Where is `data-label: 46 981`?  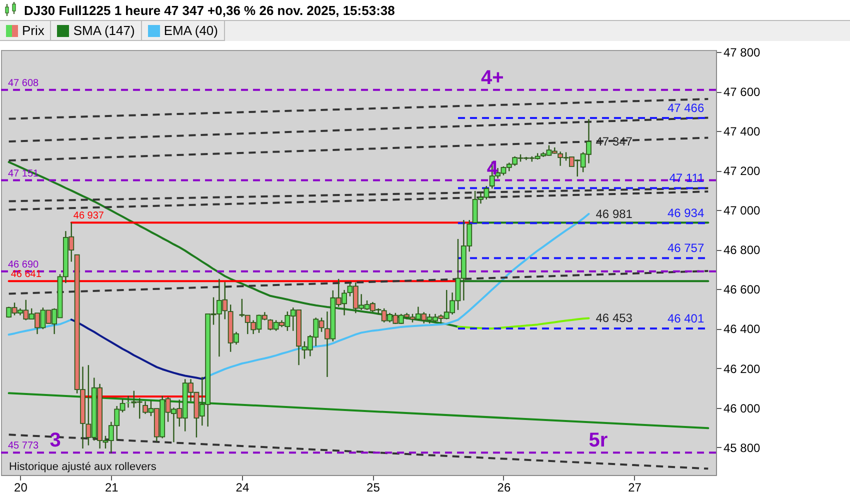
data-label: 46 981 is located at coordinates (614, 213).